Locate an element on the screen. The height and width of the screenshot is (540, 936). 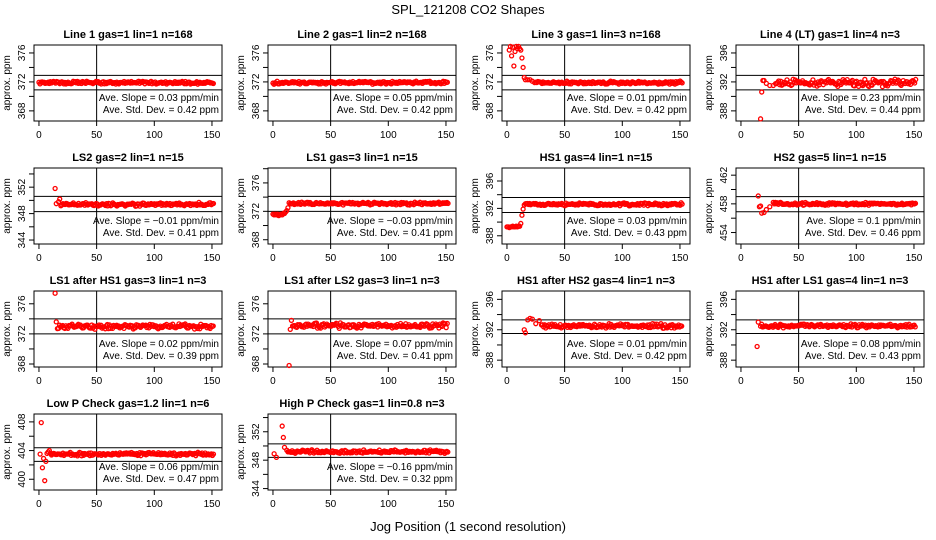
panel-title: HS1 after LS1 gas=4 lin=1 n=3 is located at coordinates (830, 281).